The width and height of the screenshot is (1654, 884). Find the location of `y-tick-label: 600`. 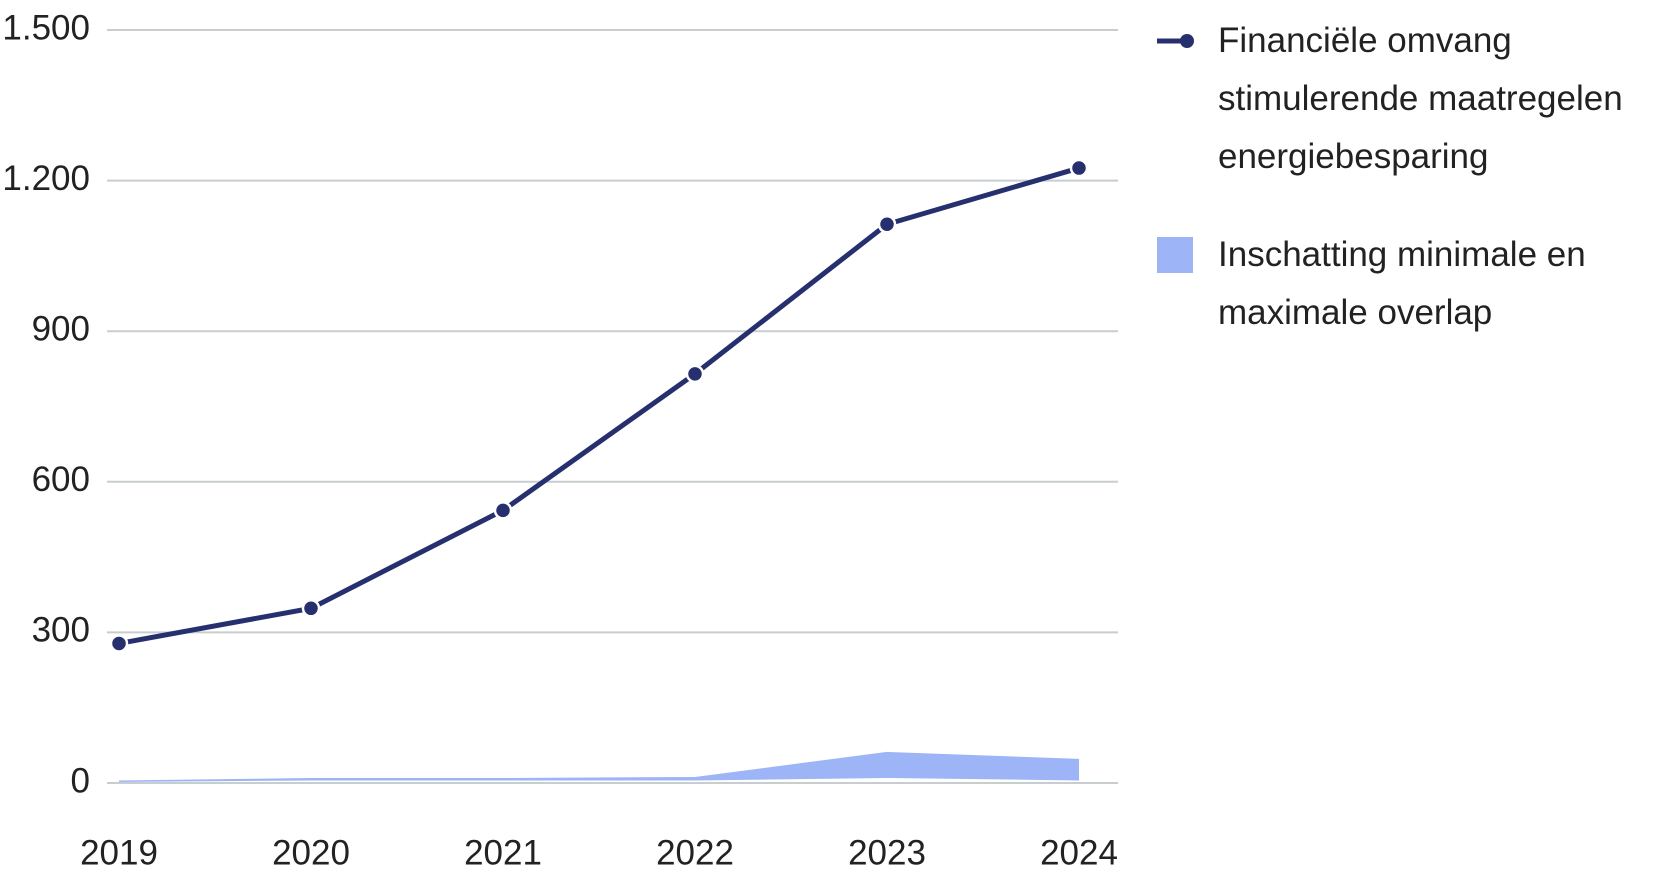

y-tick-label: 600 is located at coordinates (61, 479).